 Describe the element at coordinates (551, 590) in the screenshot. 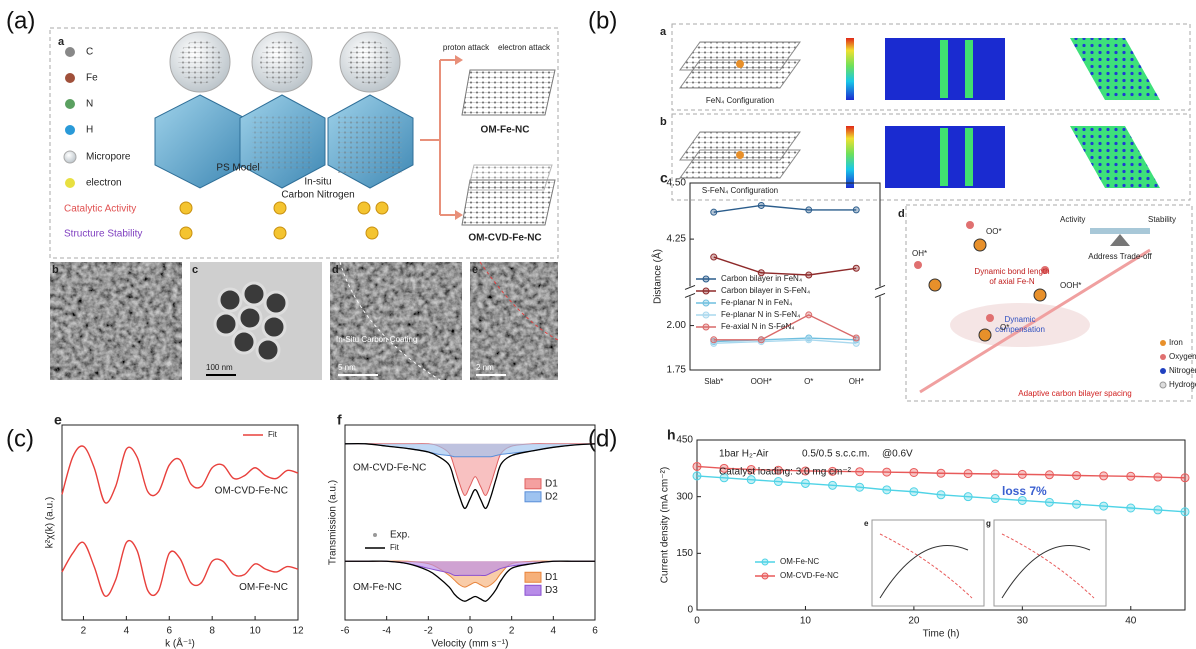

I see `legend-label: D3` at that location.